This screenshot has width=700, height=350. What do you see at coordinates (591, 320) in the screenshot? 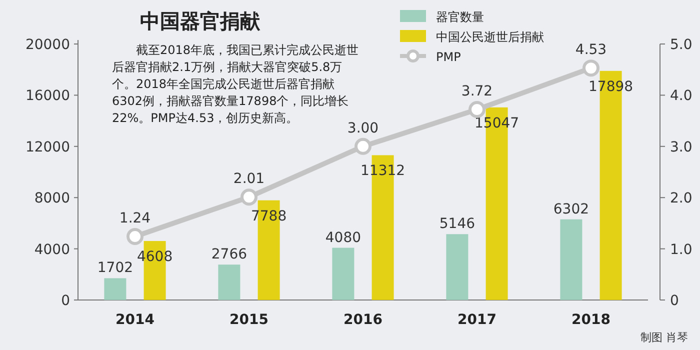
I see `x-tick-label: 2018` at bounding box center [591, 320].